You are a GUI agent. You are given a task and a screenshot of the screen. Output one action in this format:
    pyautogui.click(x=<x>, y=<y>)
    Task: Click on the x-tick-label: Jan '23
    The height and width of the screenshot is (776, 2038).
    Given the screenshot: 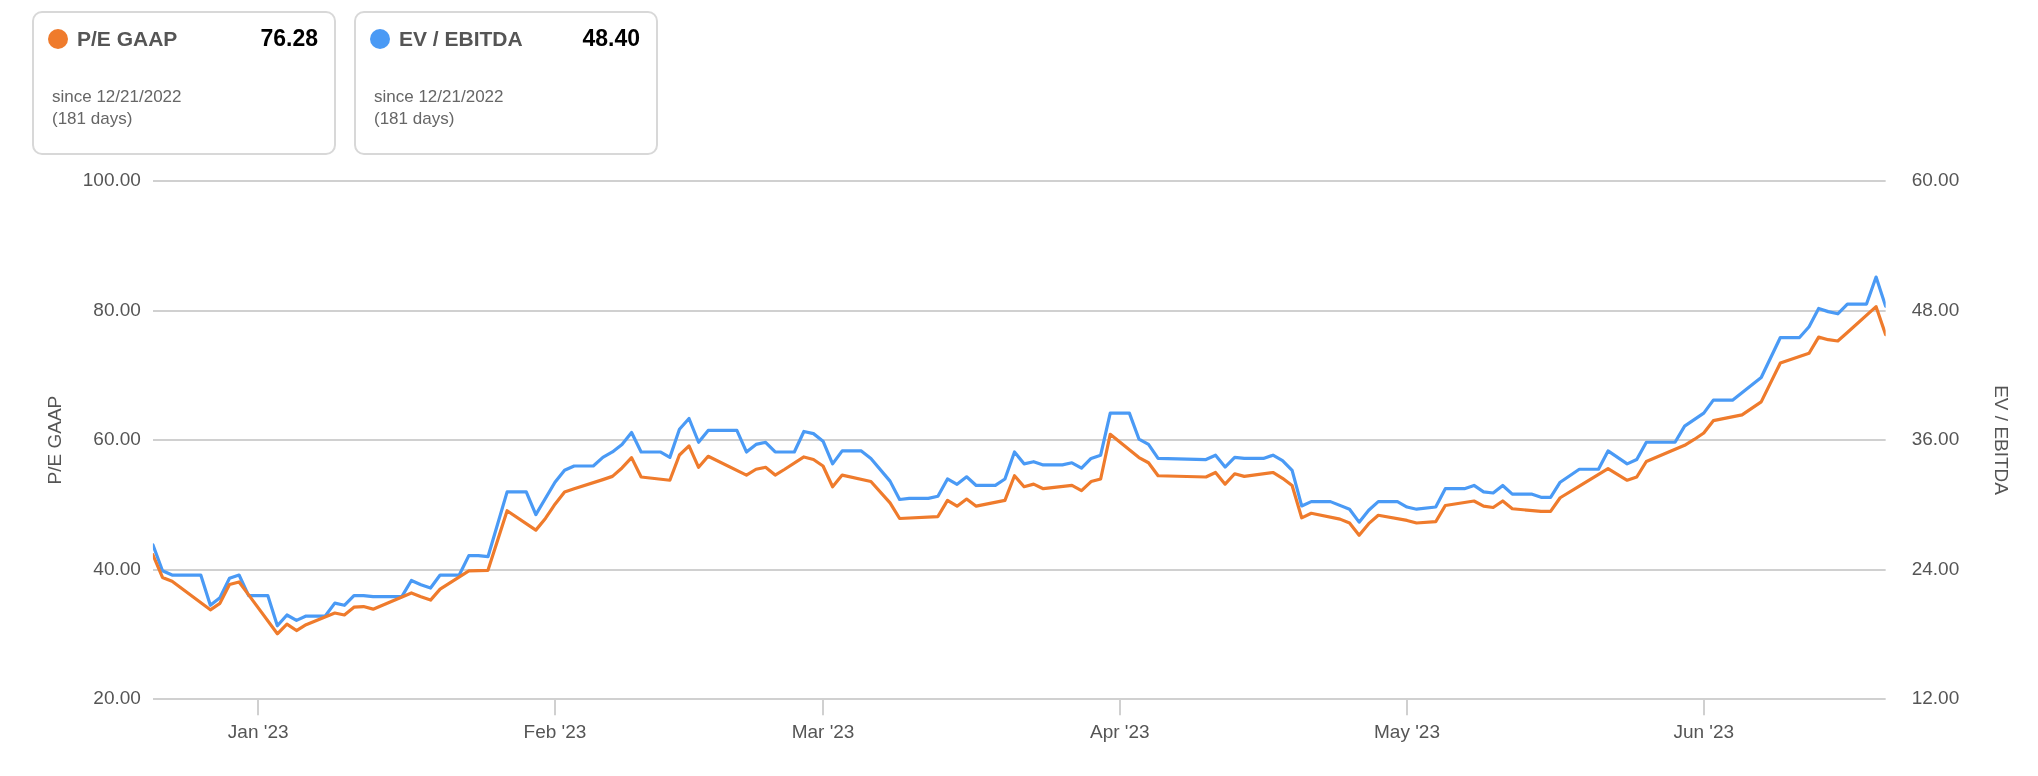 What is the action you would take?
    pyautogui.click(x=258, y=731)
    